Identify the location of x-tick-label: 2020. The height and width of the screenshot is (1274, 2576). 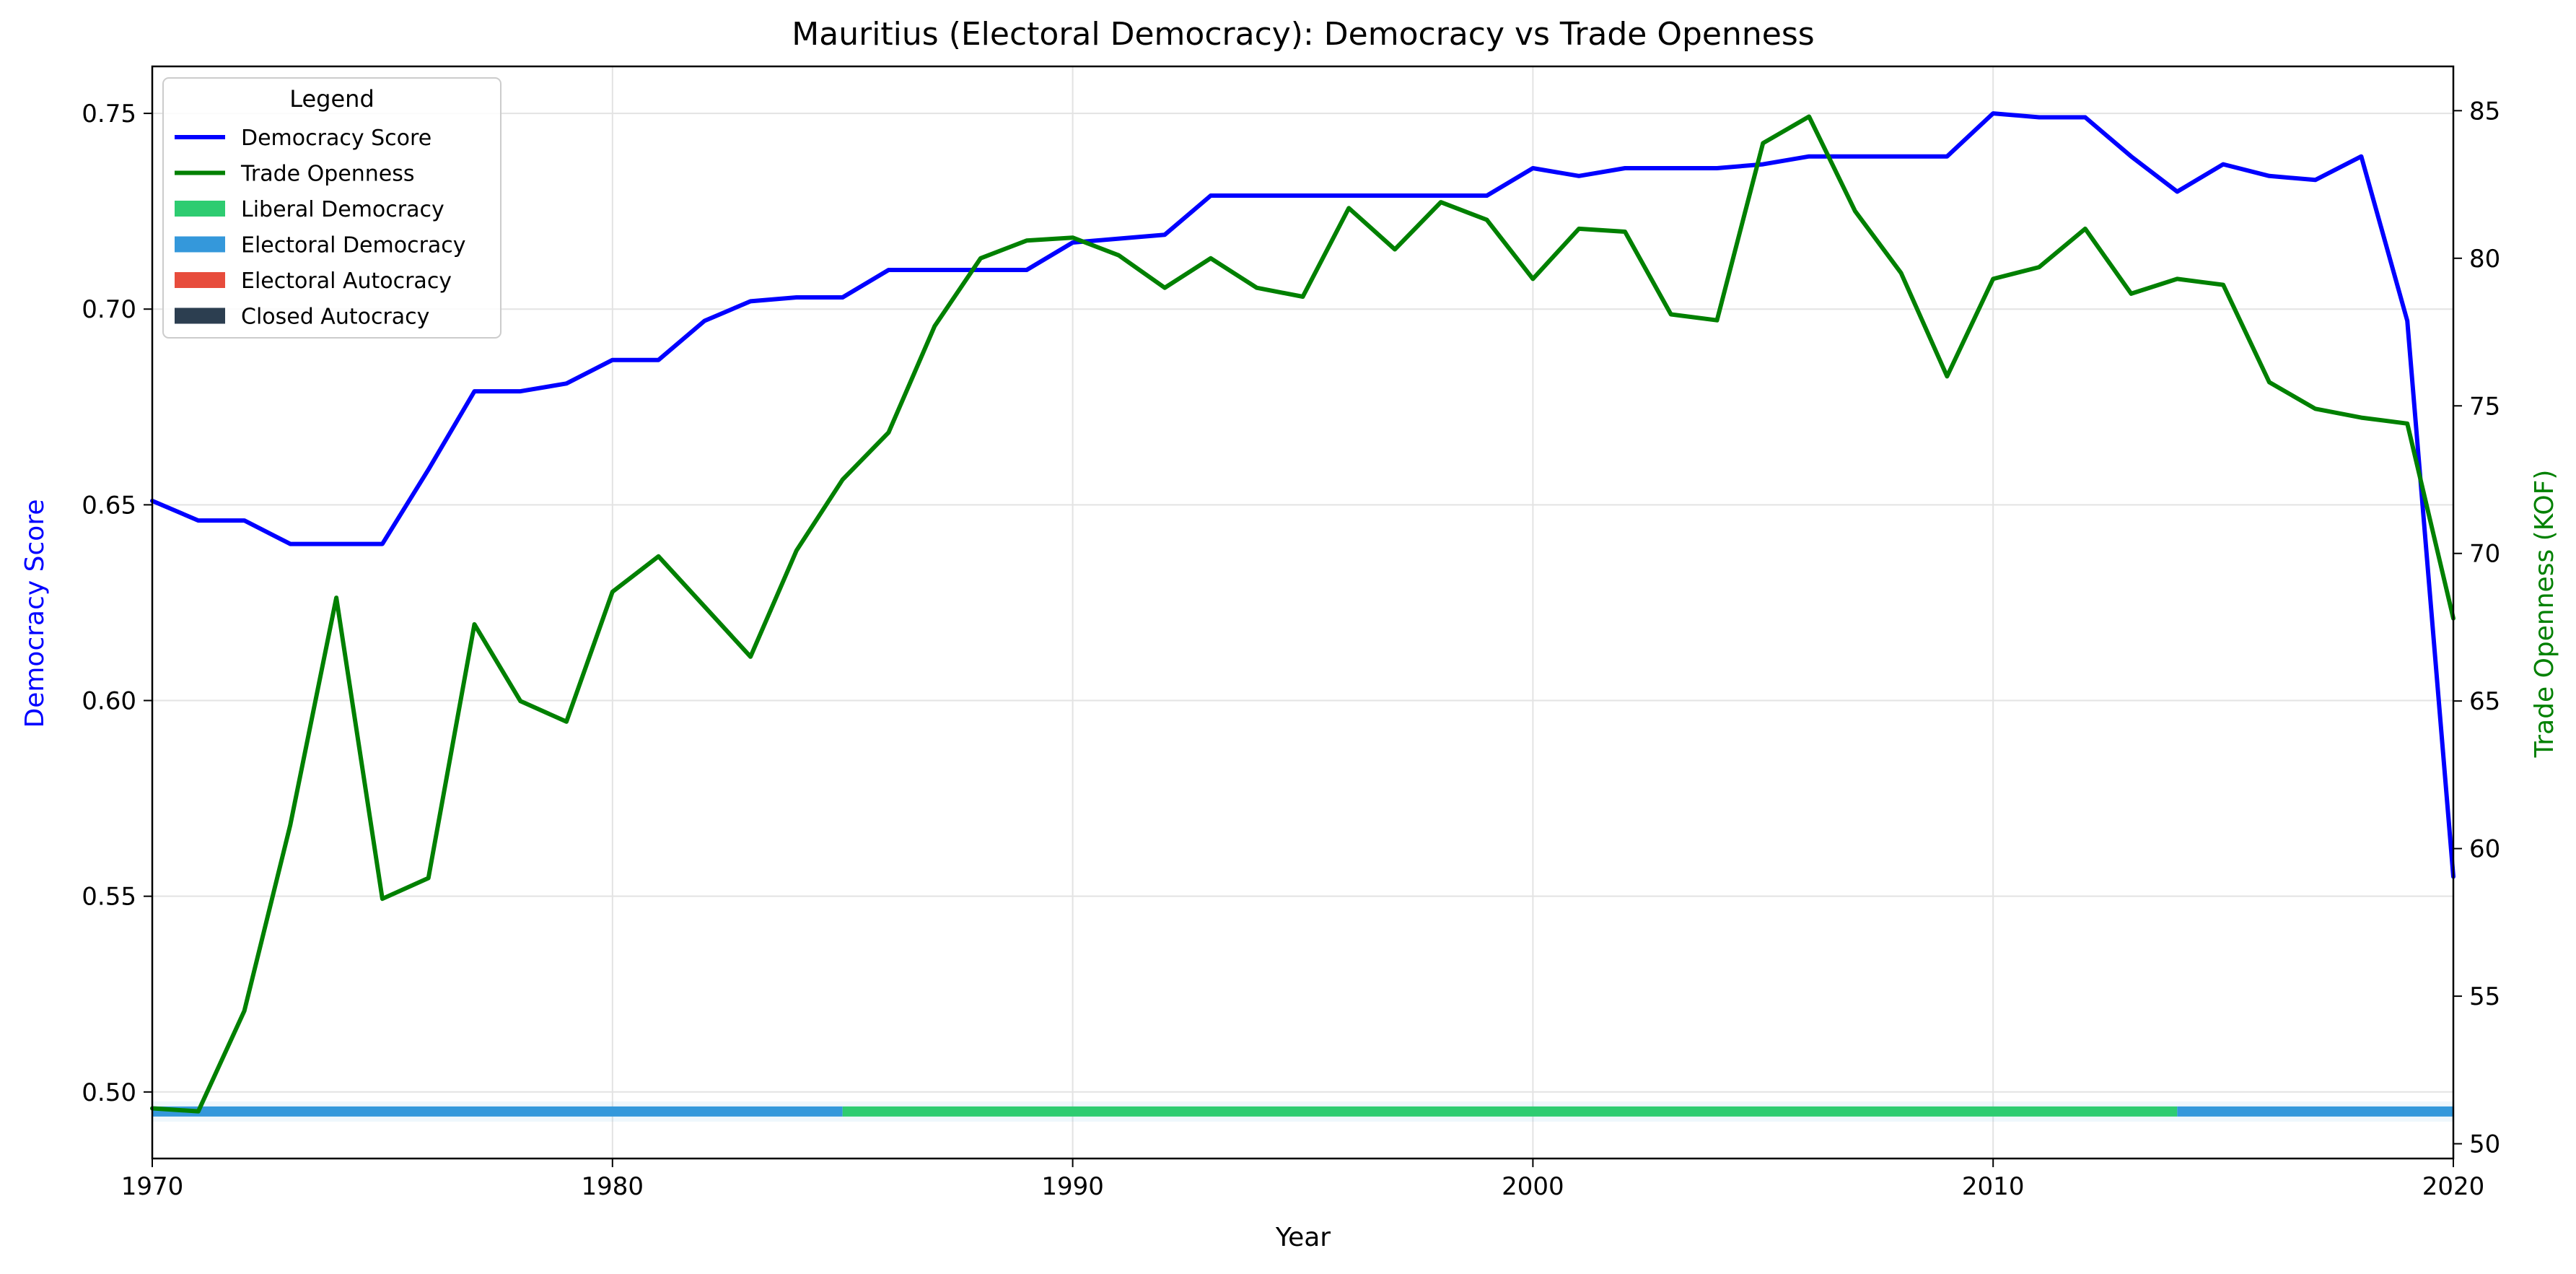
(2453, 1186).